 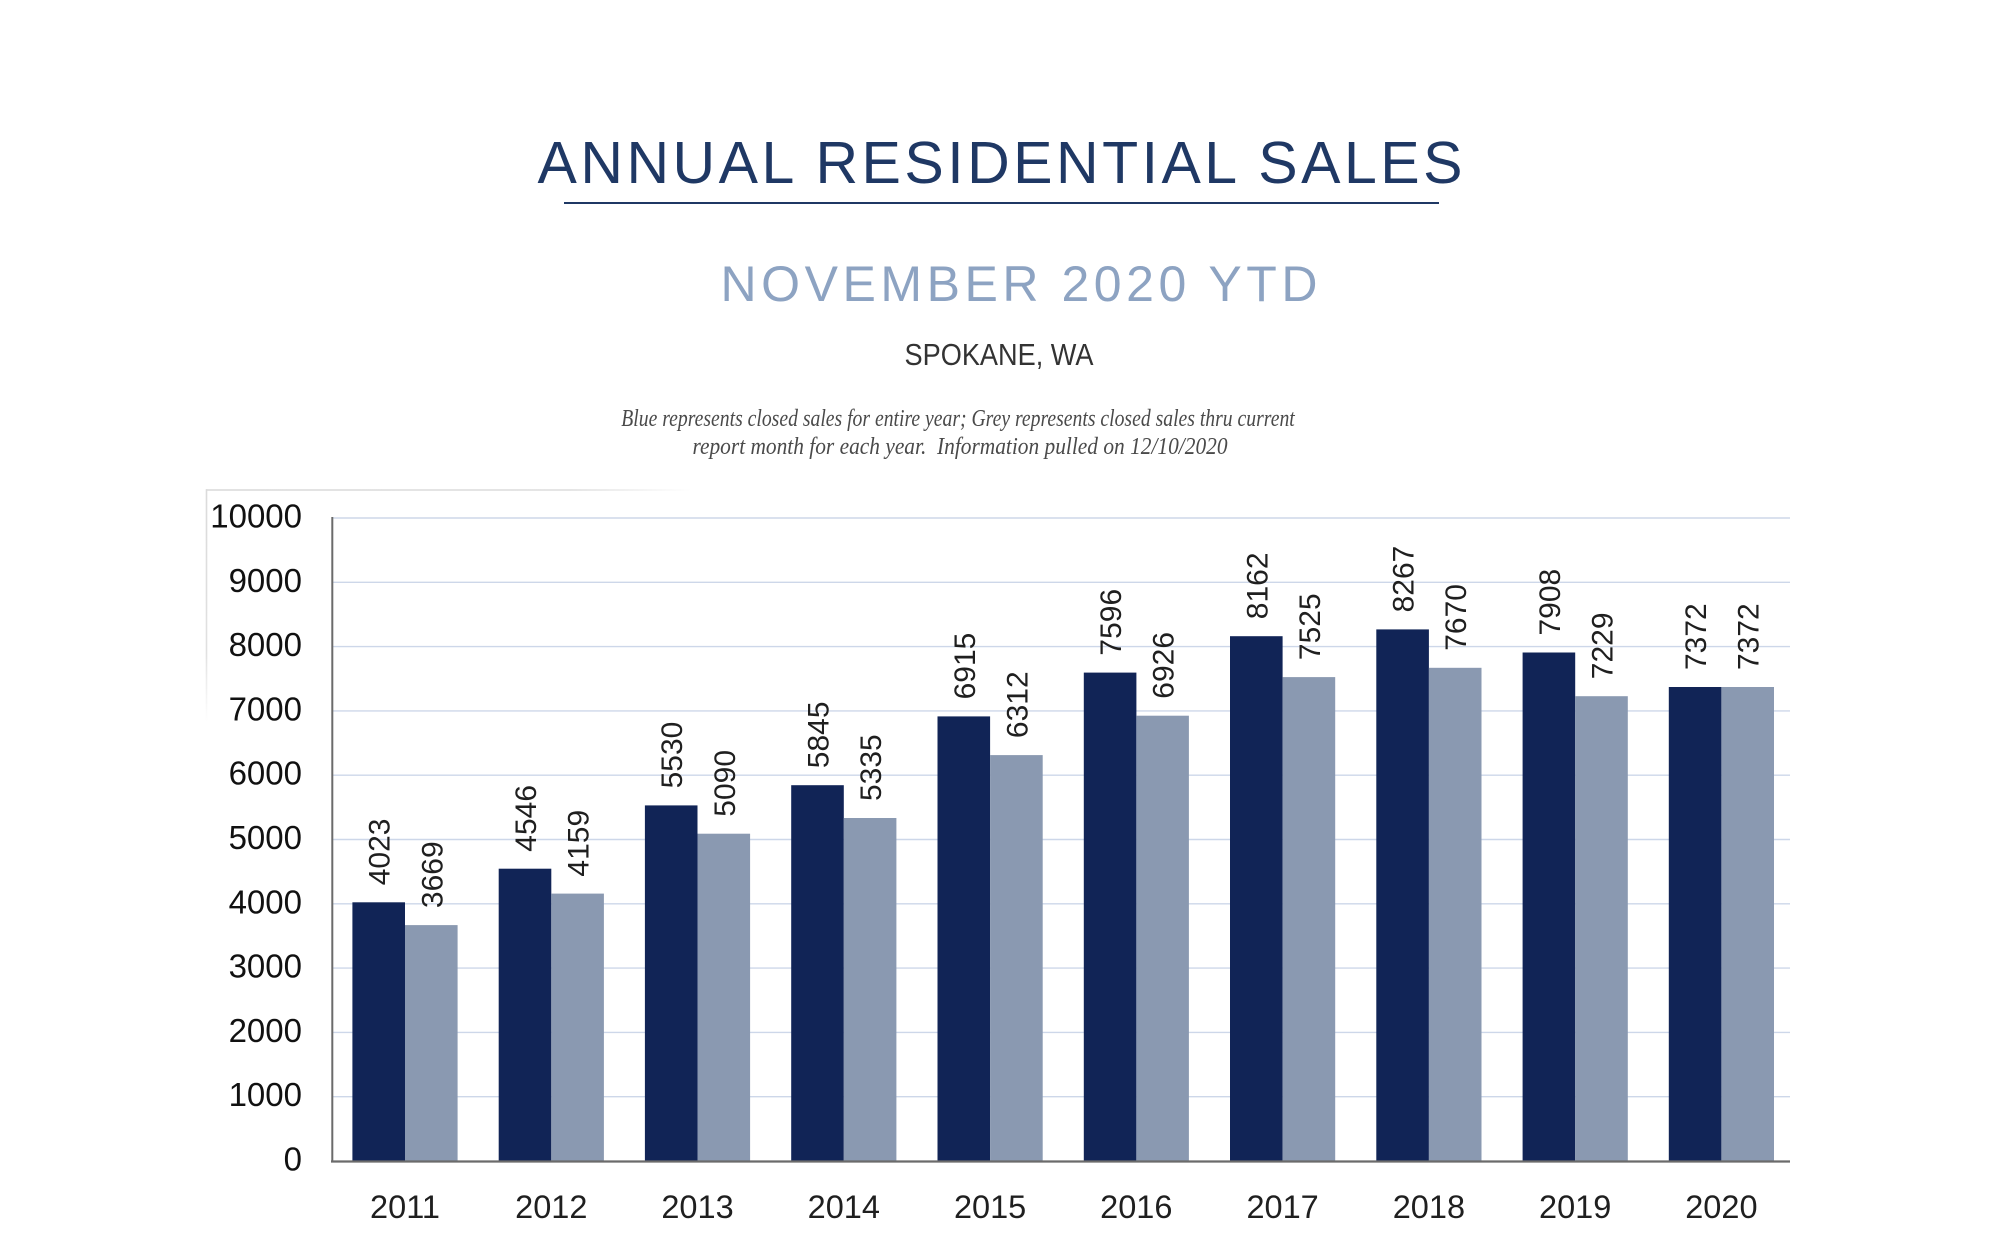 What do you see at coordinates (1404, 579) in the screenshot?
I see `svg-text: 8267` at bounding box center [1404, 579].